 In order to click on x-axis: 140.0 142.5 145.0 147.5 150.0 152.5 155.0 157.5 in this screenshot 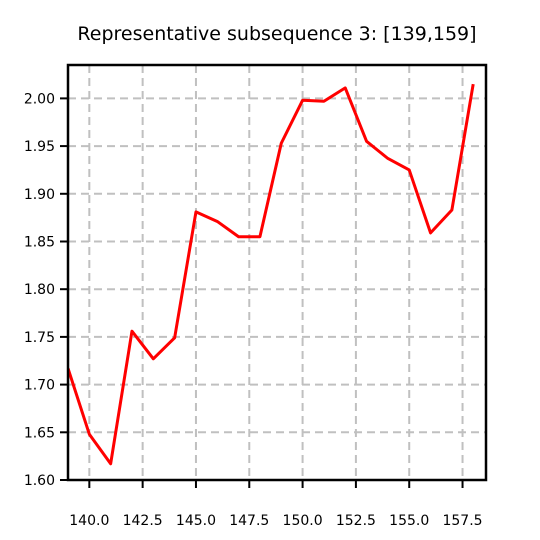, I will do `click(276, 504)`.